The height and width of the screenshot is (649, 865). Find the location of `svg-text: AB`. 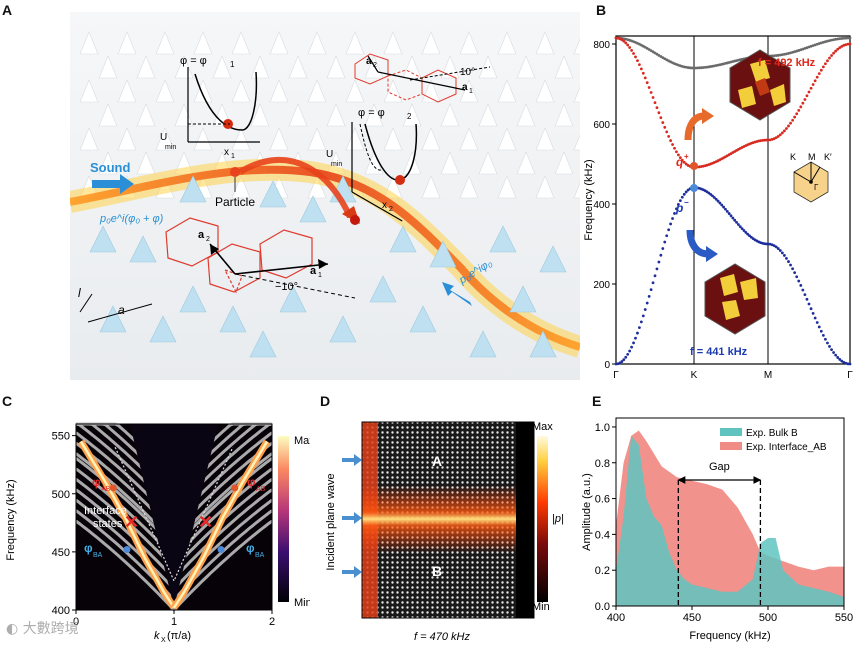

svg-text: AB is located at coordinates (261, 489).